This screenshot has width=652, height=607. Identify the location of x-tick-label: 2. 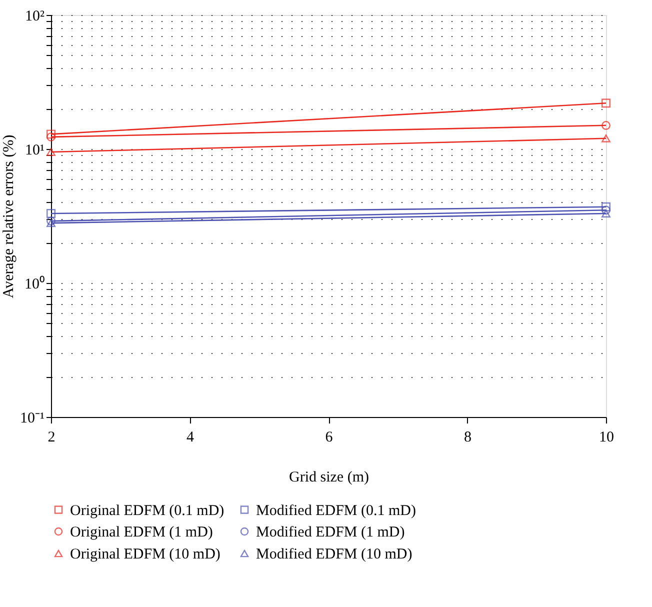
(52, 438).